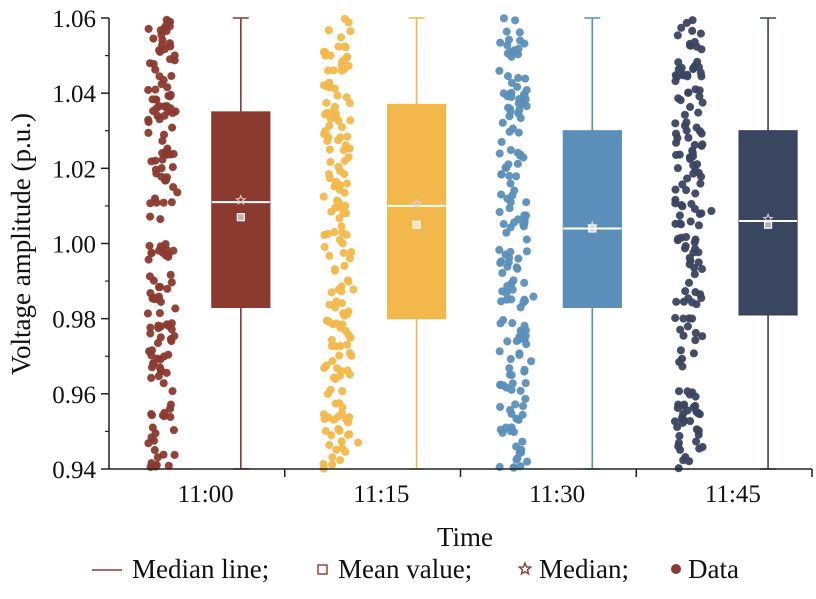  I want to click on mean-marker, so click(768, 224).